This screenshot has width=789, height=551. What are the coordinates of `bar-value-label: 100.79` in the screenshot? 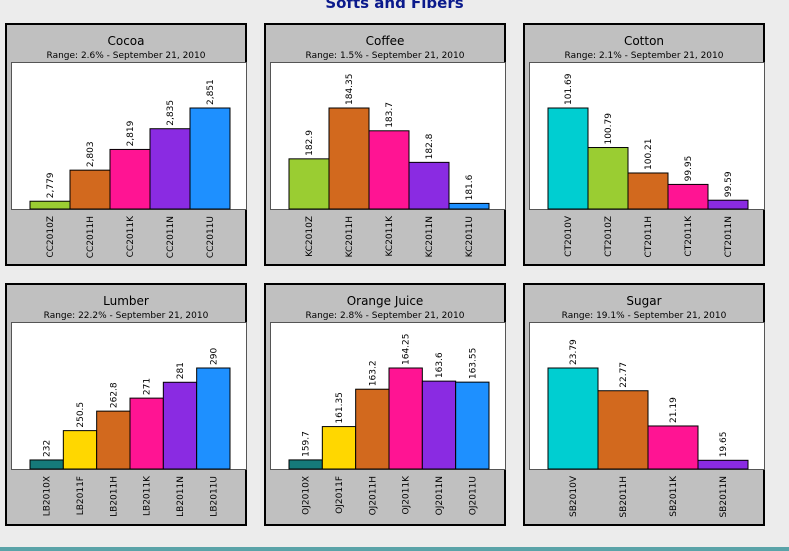 It's located at (609, 129).